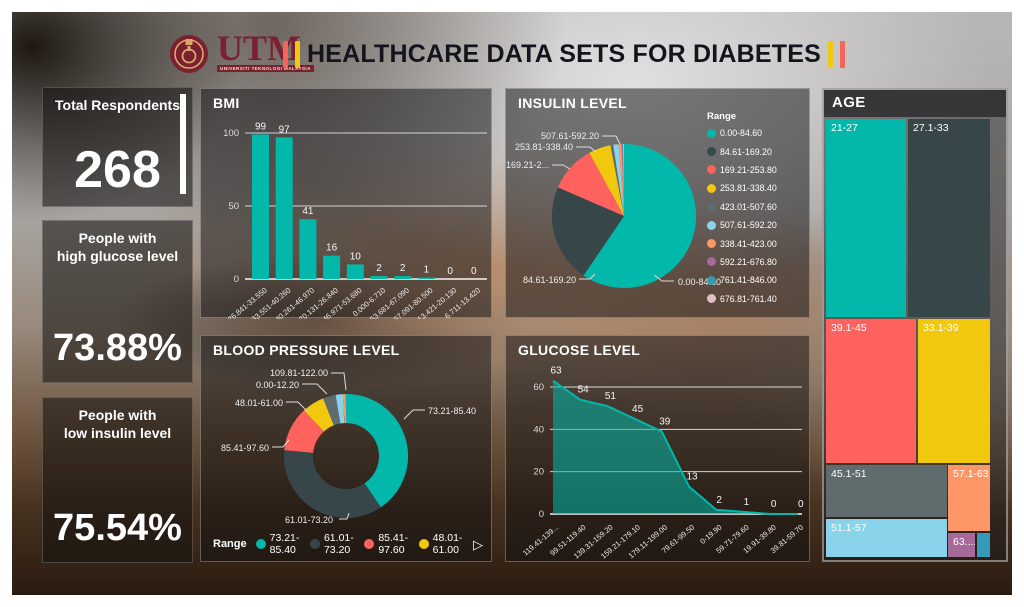 The image size is (1024, 607). Describe the element at coordinates (261, 126) in the screenshot. I see `bmi-bar-value: 99` at that location.